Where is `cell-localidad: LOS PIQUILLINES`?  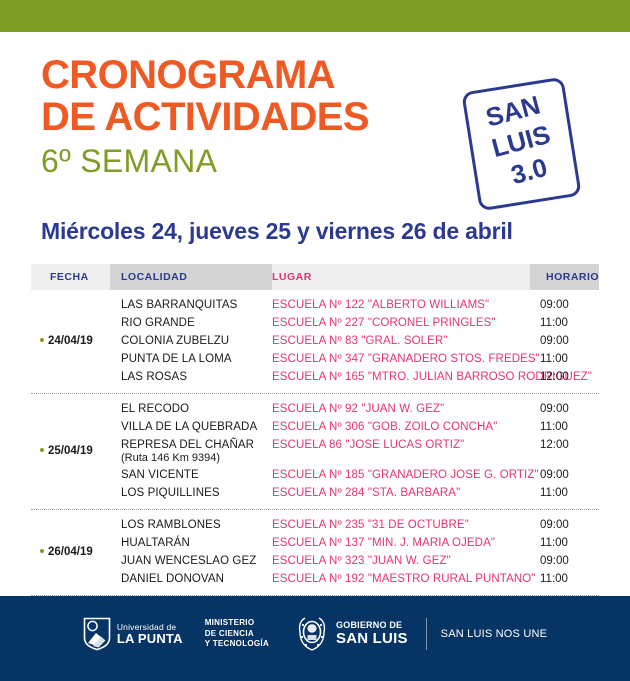 cell-localidad: LOS PIQUILLINES is located at coordinates (170, 493).